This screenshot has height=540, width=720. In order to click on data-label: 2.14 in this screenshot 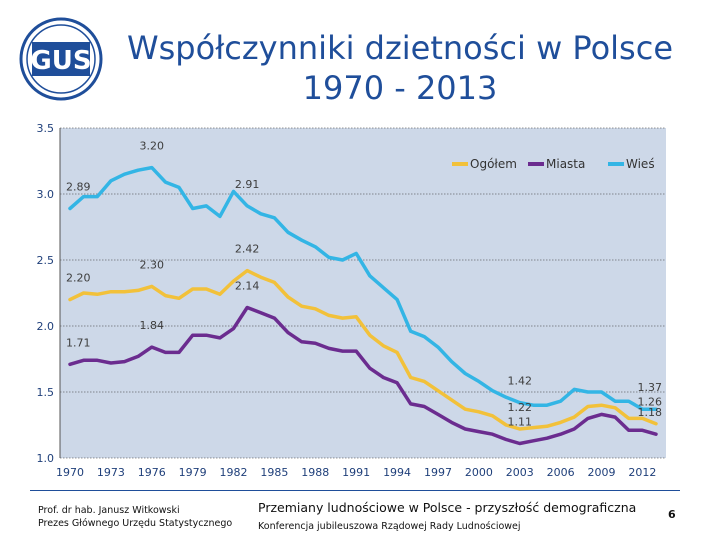, I will do `click(247, 286)`.